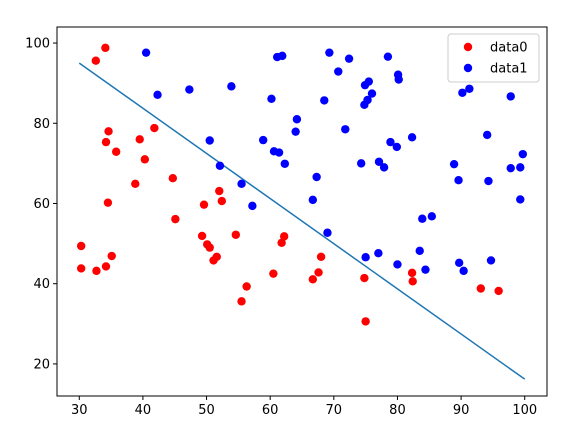 The width and height of the screenshot is (572, 433). I want to click on y-tick-label: 60, so click(41, 204).